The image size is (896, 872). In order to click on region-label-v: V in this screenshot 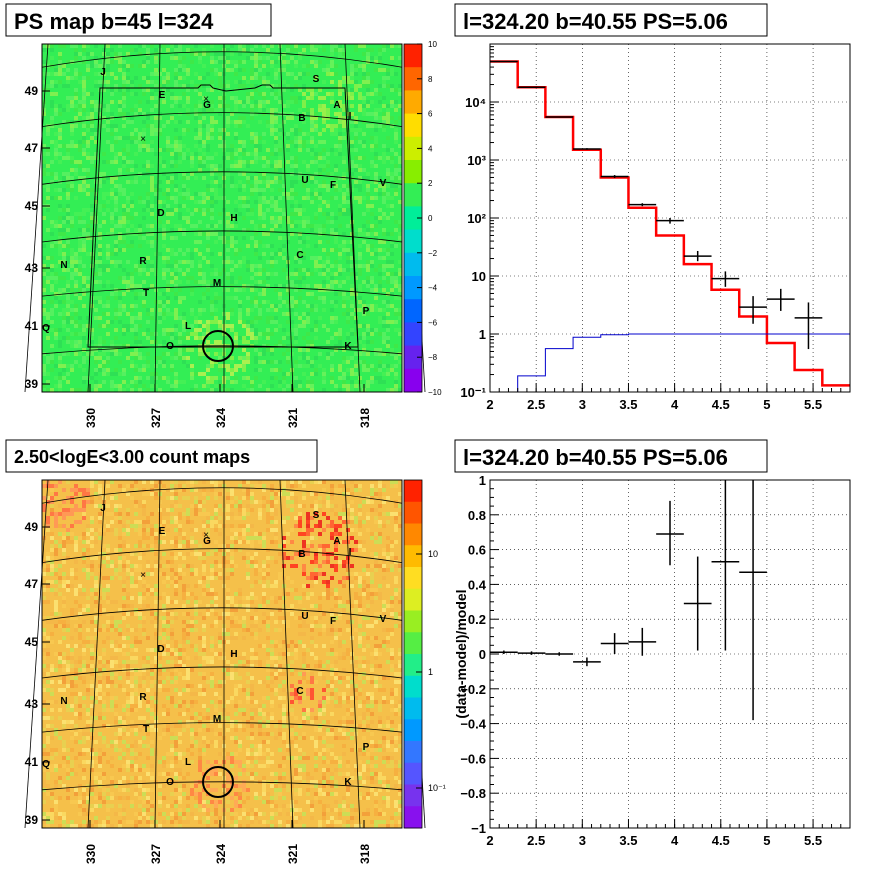, I will do `click(383, 183)`.